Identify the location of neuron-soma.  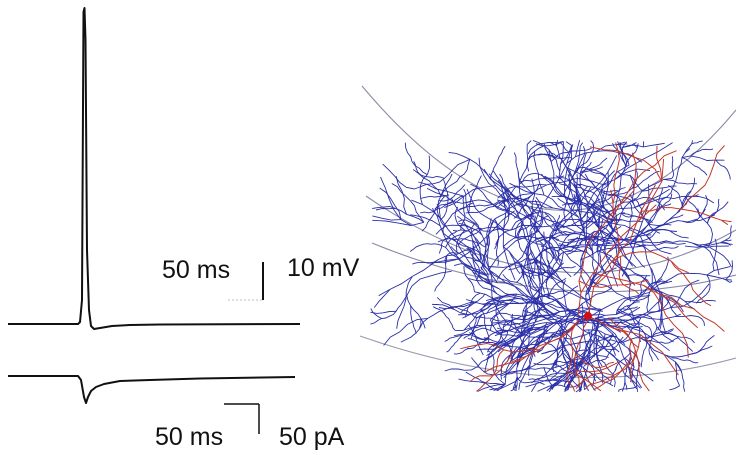
(588, 316).